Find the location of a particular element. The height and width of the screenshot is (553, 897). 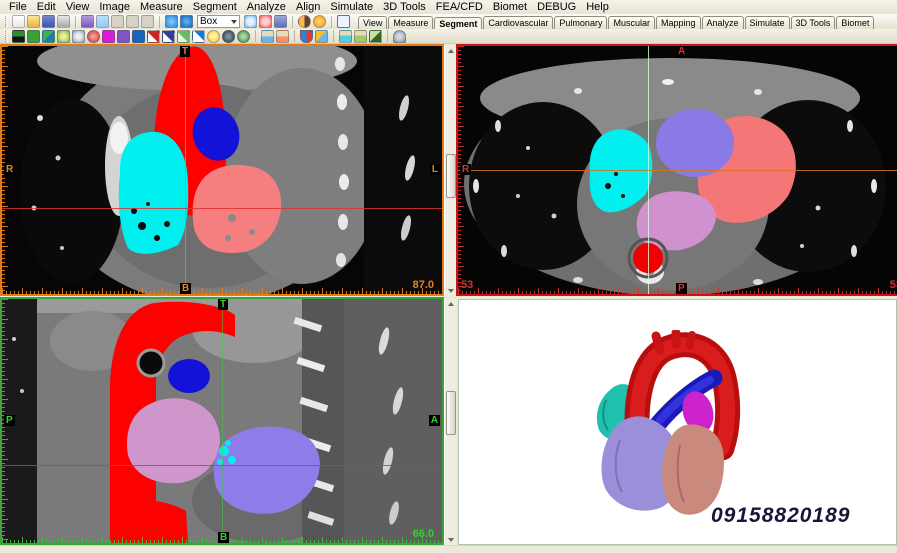

mask-shield-icon is located at coordinates (306, 36).